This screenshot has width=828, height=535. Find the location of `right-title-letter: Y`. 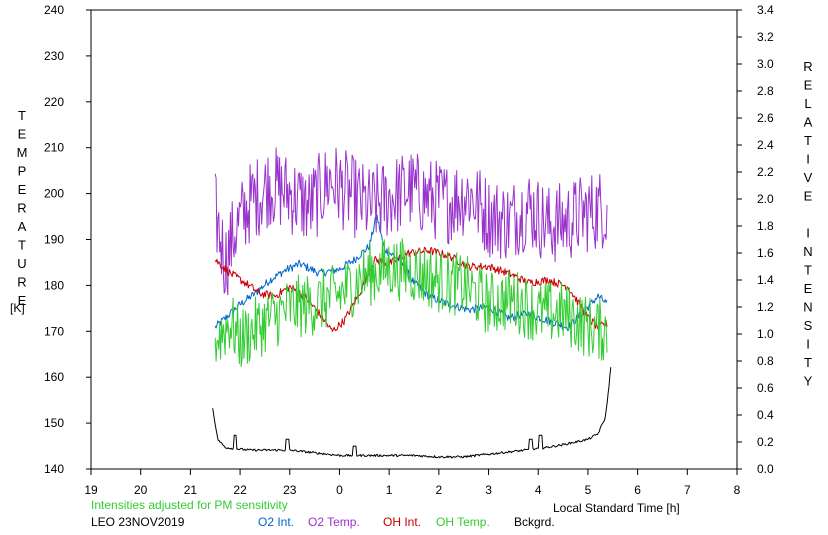

right-title-letter: Y is located at coordinates (808, 381).